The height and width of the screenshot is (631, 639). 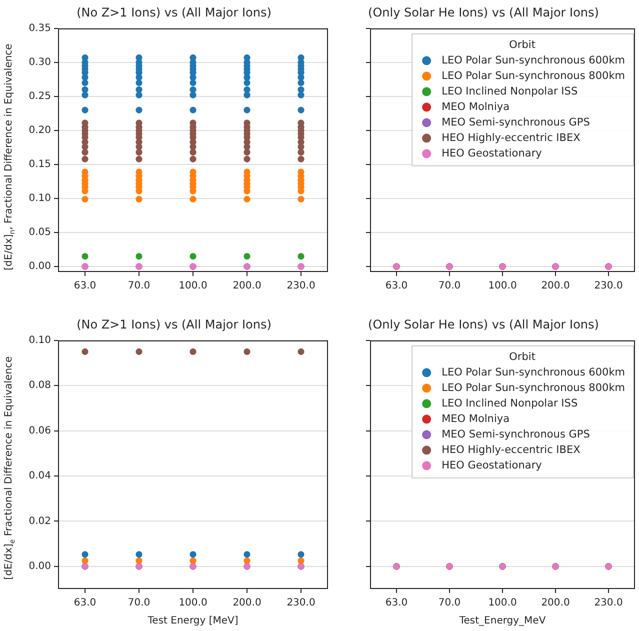 What do you see at coordinates (39, 130) in the screenshot?
I see `y-tick-label: 0.20` at bounding box center [39, 130].